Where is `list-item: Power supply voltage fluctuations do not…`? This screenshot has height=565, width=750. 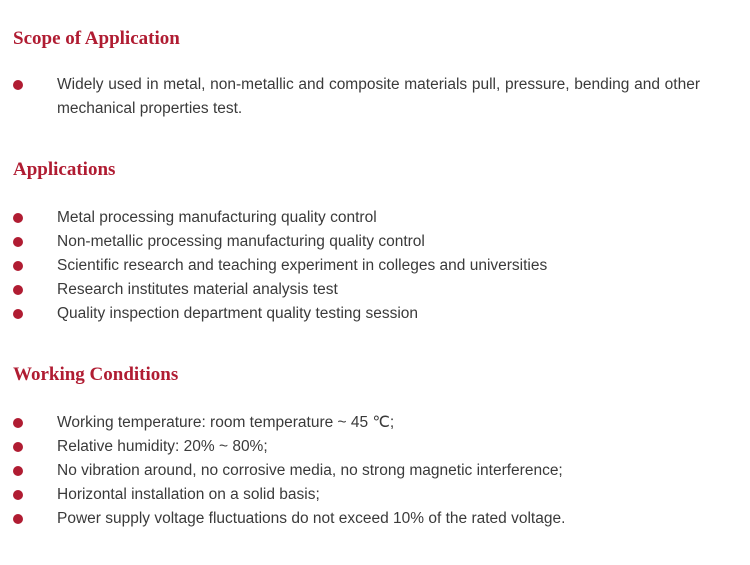
list-item: Power supply voltage fluctuations do not… is located at coordinates (350, 519).